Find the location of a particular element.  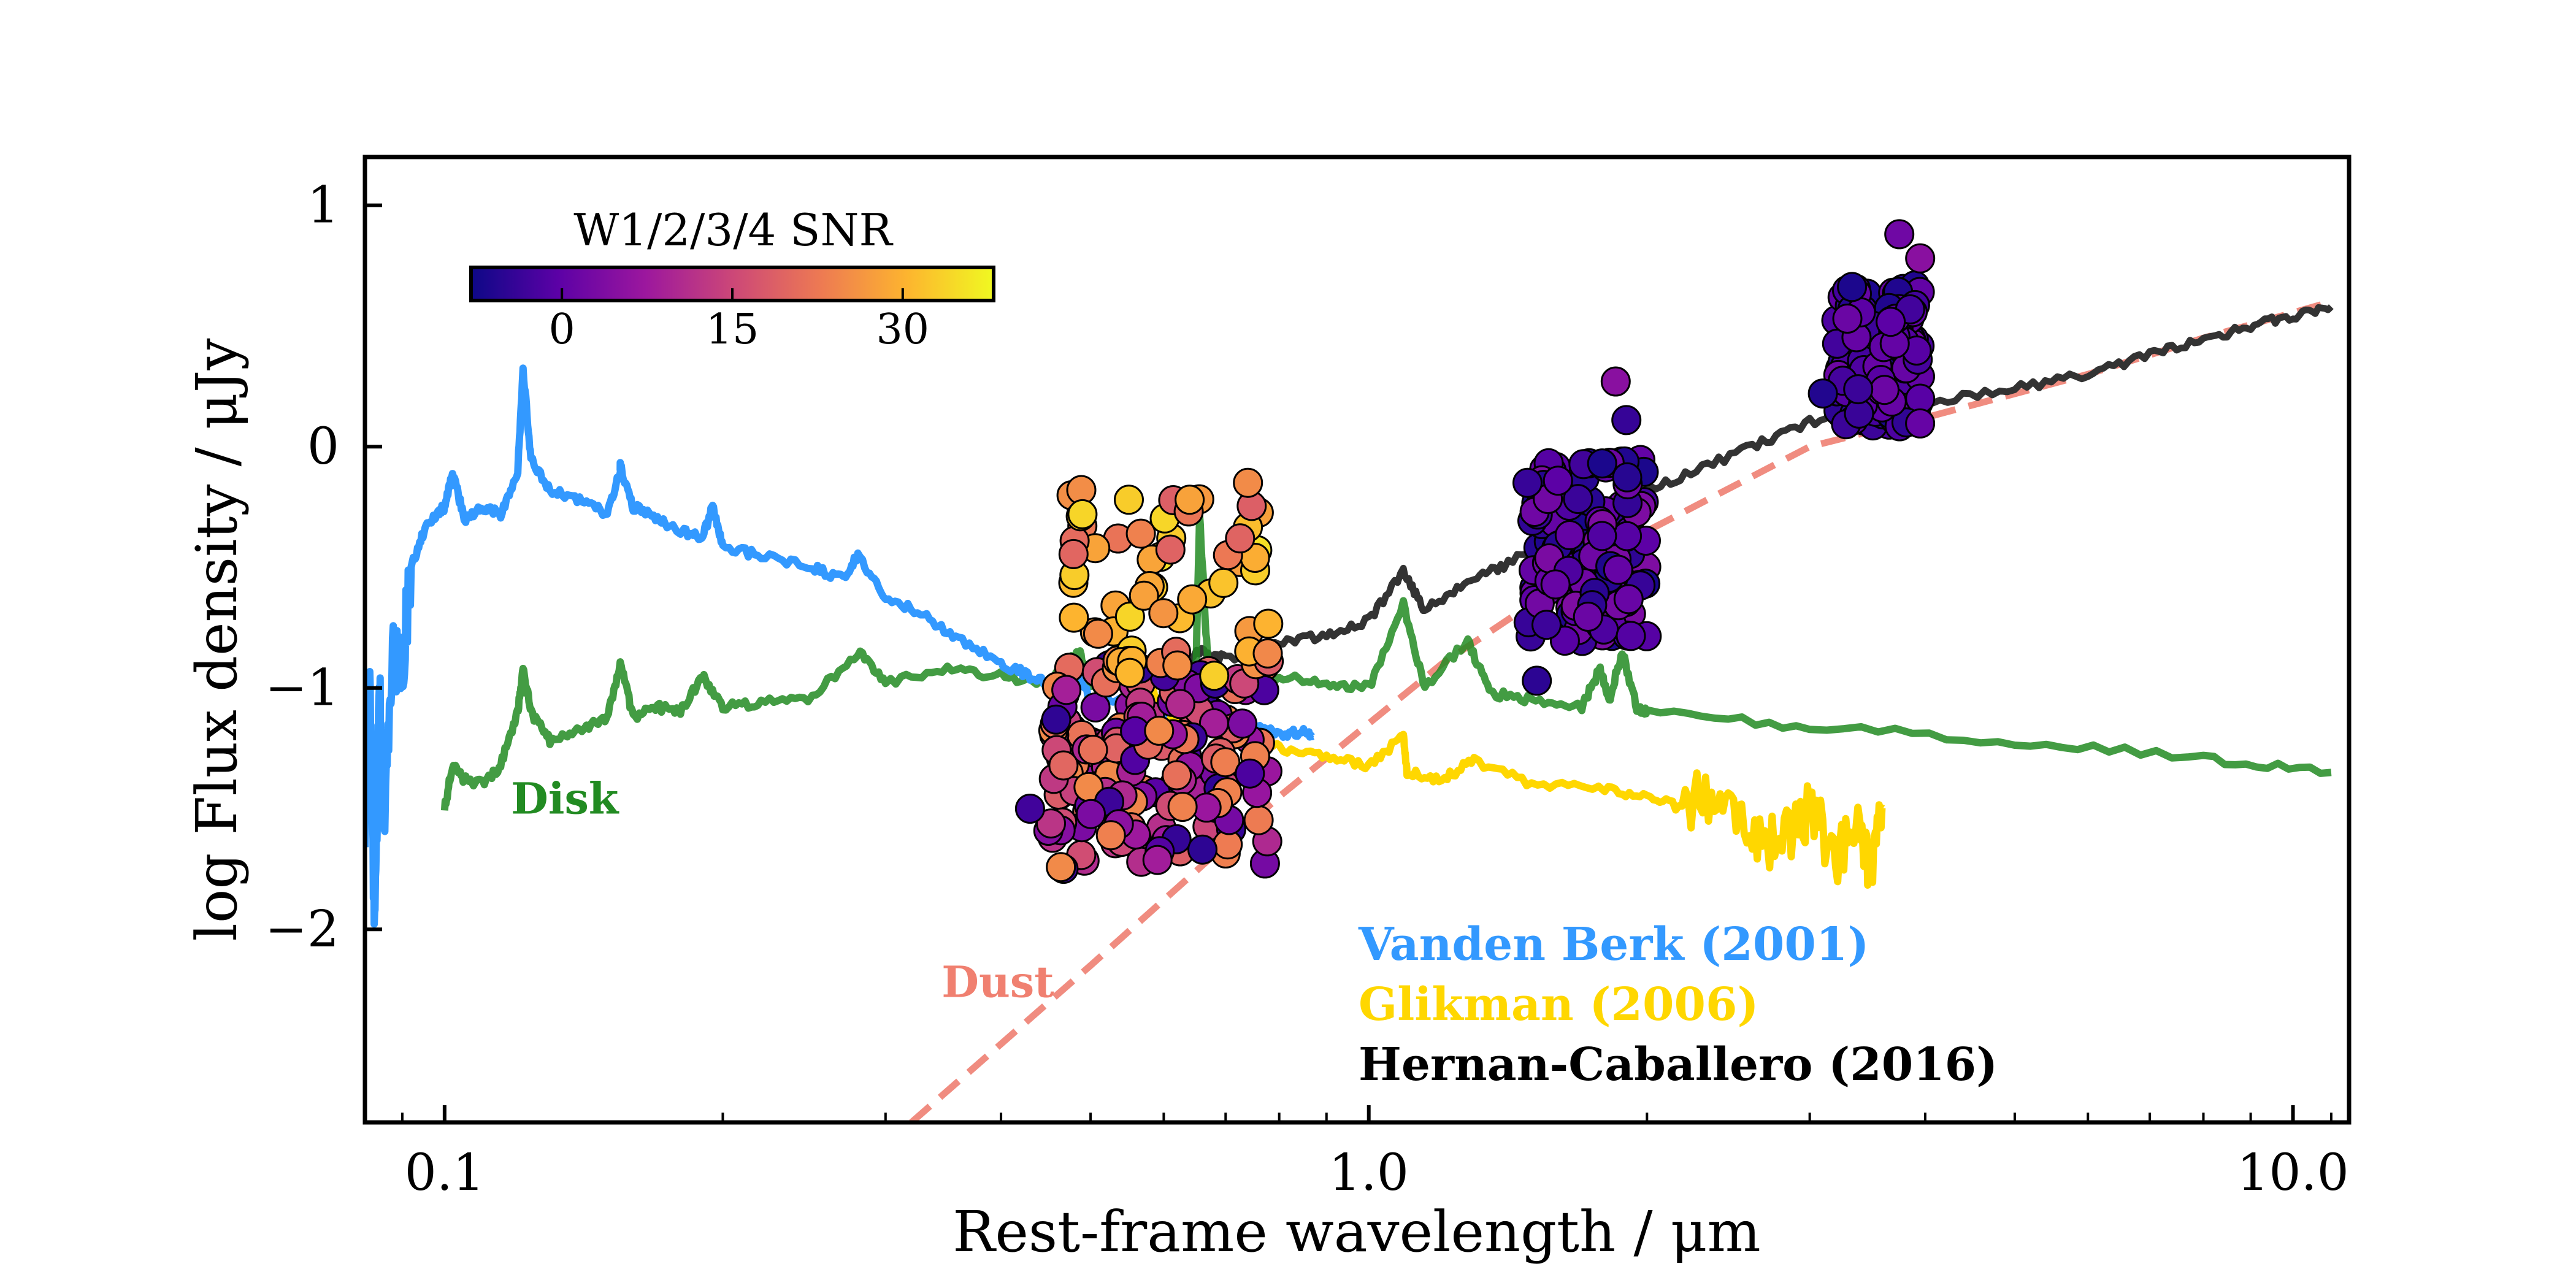

legend-entry-0: Vanden Berk (2001) is located at coordinates (1613, 944).